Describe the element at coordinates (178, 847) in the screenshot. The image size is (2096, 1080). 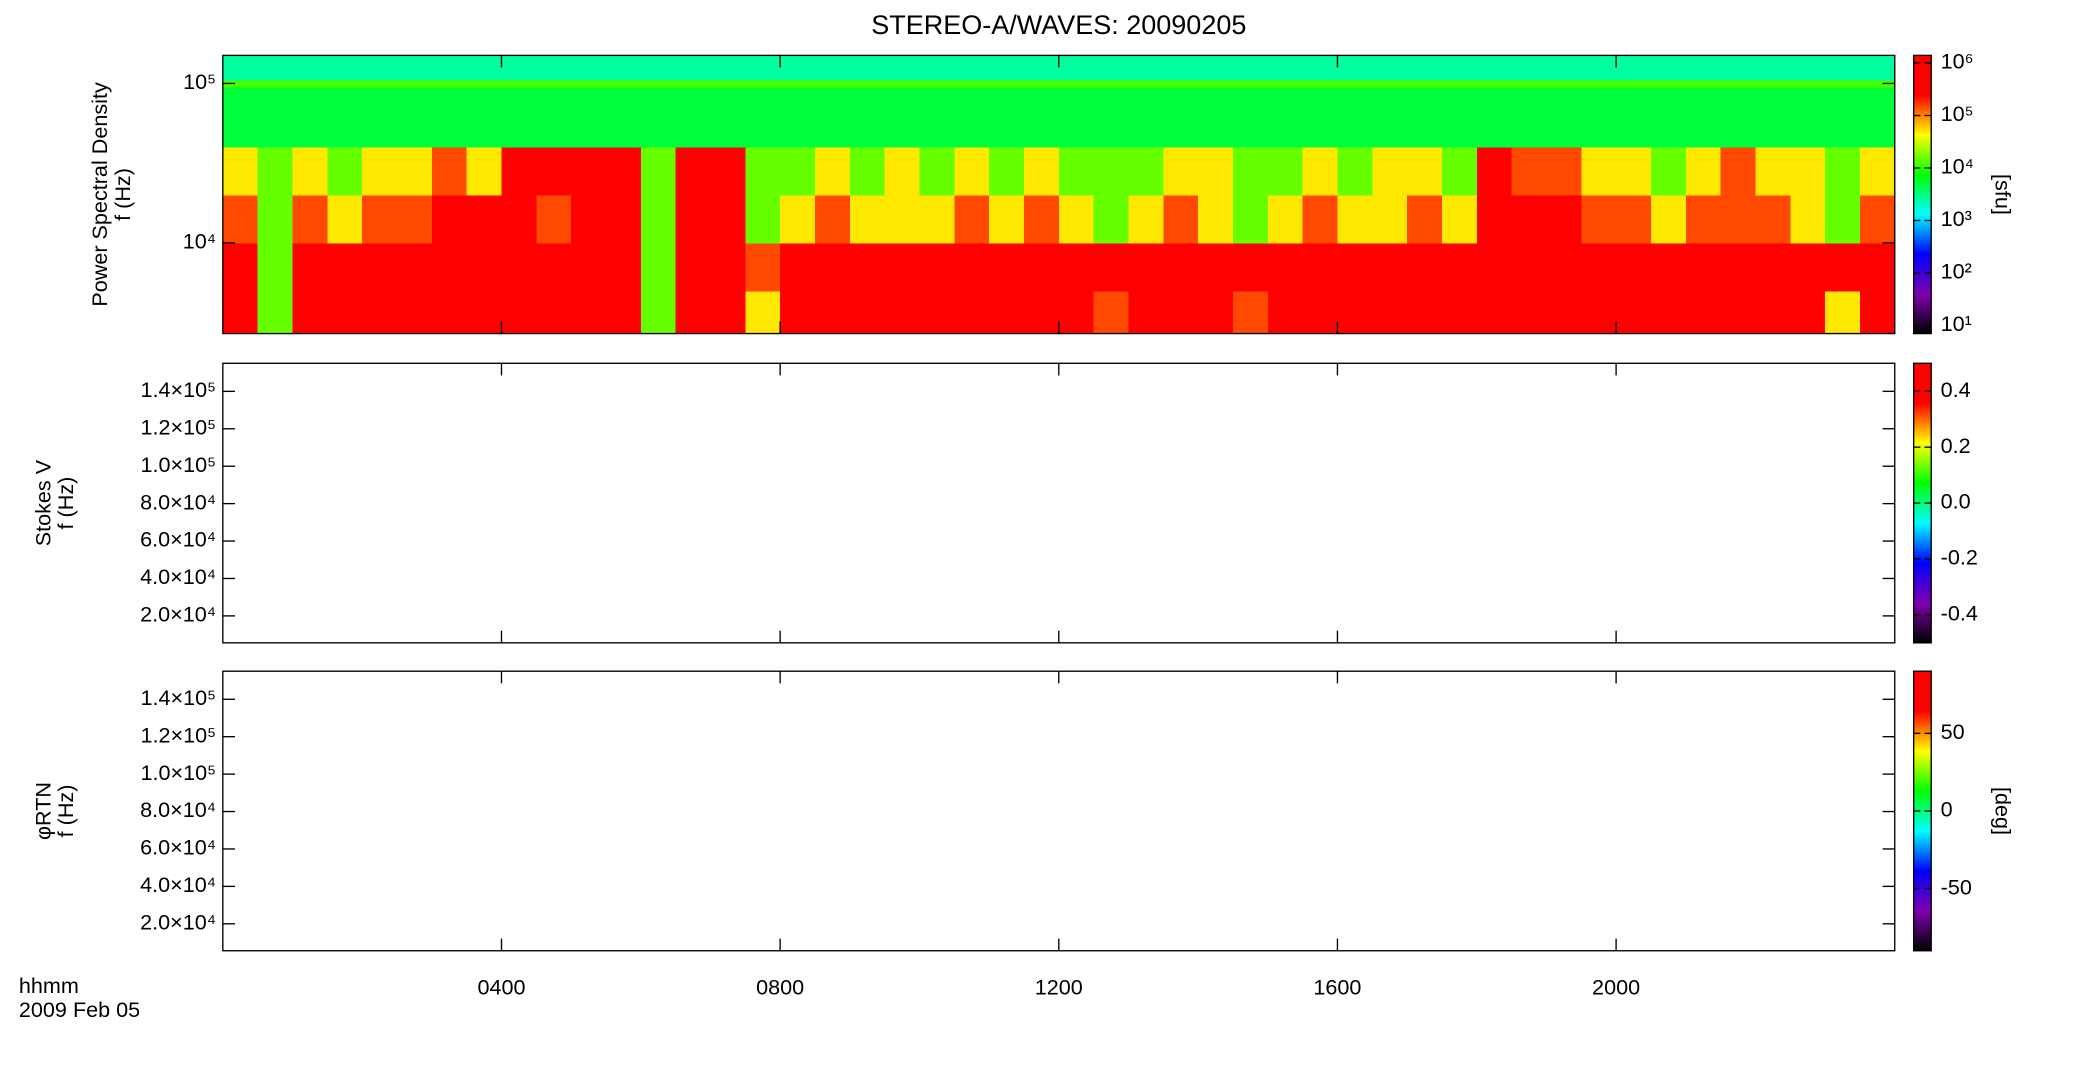
I see `y-tick-label: 6.0×10⁴` at that location.